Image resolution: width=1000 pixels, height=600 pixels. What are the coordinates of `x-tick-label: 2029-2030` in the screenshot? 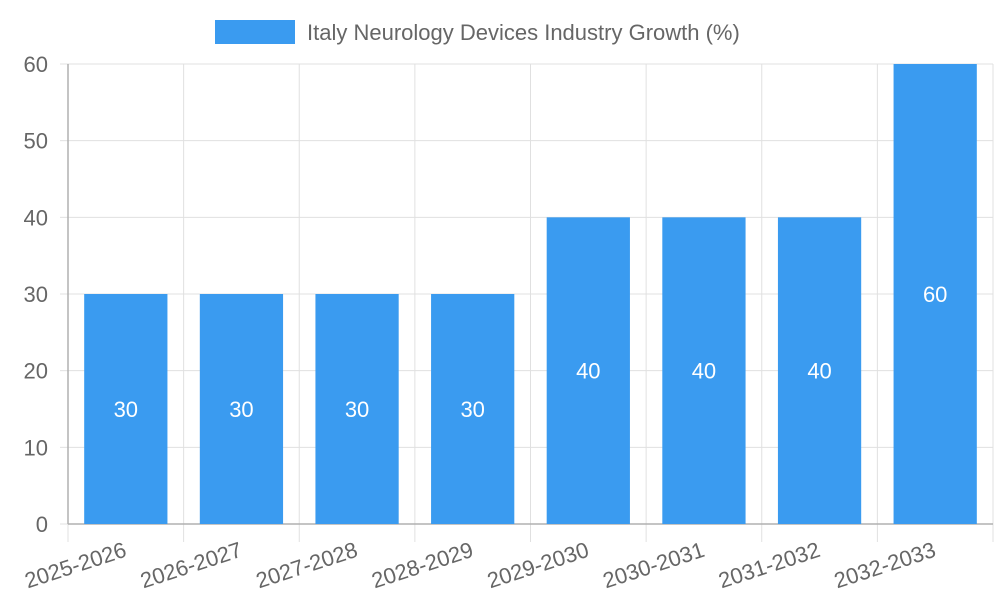 It's located at (538, 565).